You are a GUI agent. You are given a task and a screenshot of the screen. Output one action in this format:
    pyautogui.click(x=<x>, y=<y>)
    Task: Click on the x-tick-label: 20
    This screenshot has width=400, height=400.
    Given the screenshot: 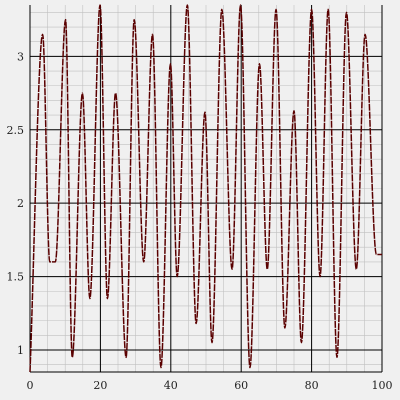 What is the action you would take?
    pyautogui.click(x=100, y=385)
    